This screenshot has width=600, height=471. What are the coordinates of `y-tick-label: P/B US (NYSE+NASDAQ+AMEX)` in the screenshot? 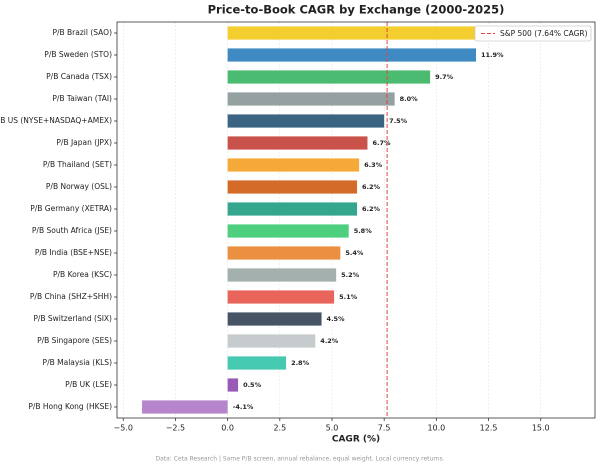 It's located at (56, 120).